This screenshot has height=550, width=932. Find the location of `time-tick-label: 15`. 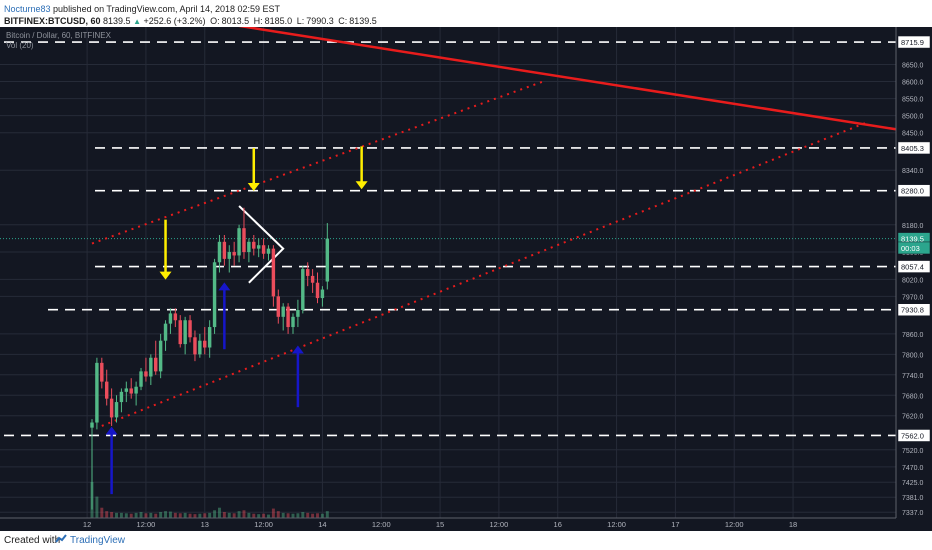

time-tick-label: 15 is located at coordinates (440, 524).